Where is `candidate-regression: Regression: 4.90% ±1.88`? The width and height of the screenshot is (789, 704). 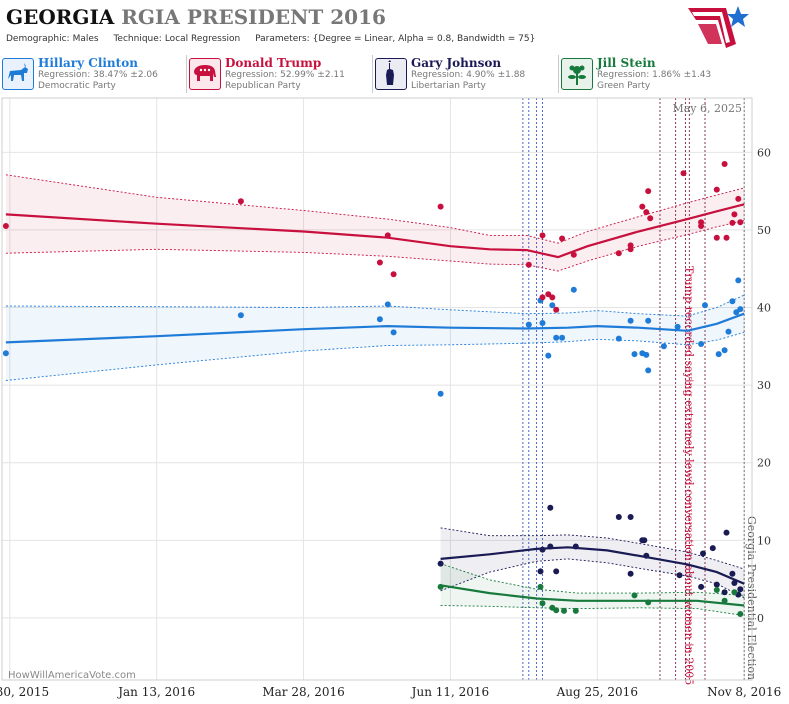 candidate-regression: Regression: 4.90% ±1.88 is located at coordinates (468, 75).